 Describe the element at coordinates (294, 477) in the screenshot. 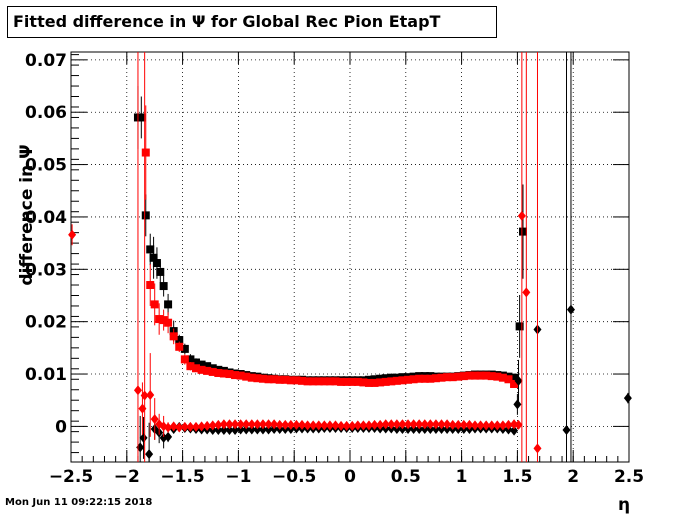

I see `x-tick-label: −0.5` at that location.